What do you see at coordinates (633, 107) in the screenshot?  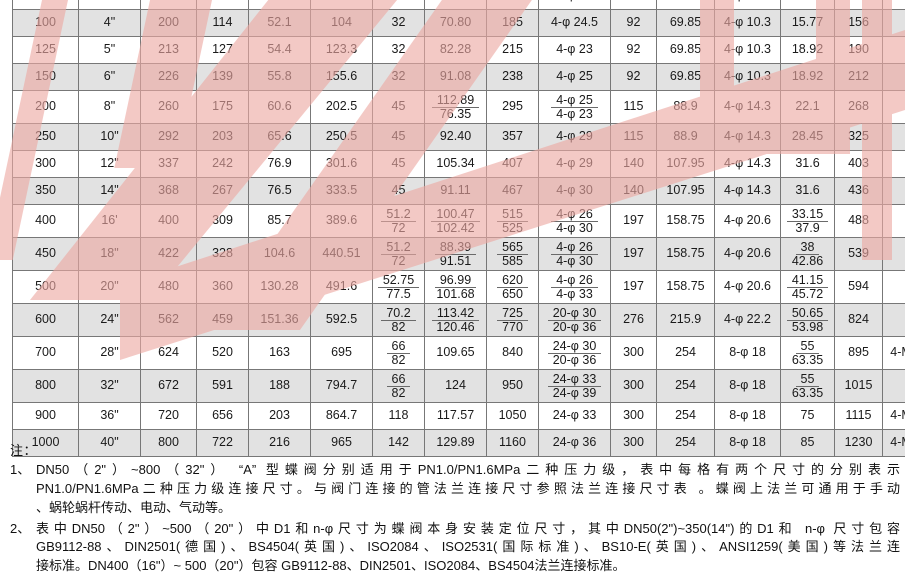 I see `table-cell-W: 115` at bounding box center [633, 107].